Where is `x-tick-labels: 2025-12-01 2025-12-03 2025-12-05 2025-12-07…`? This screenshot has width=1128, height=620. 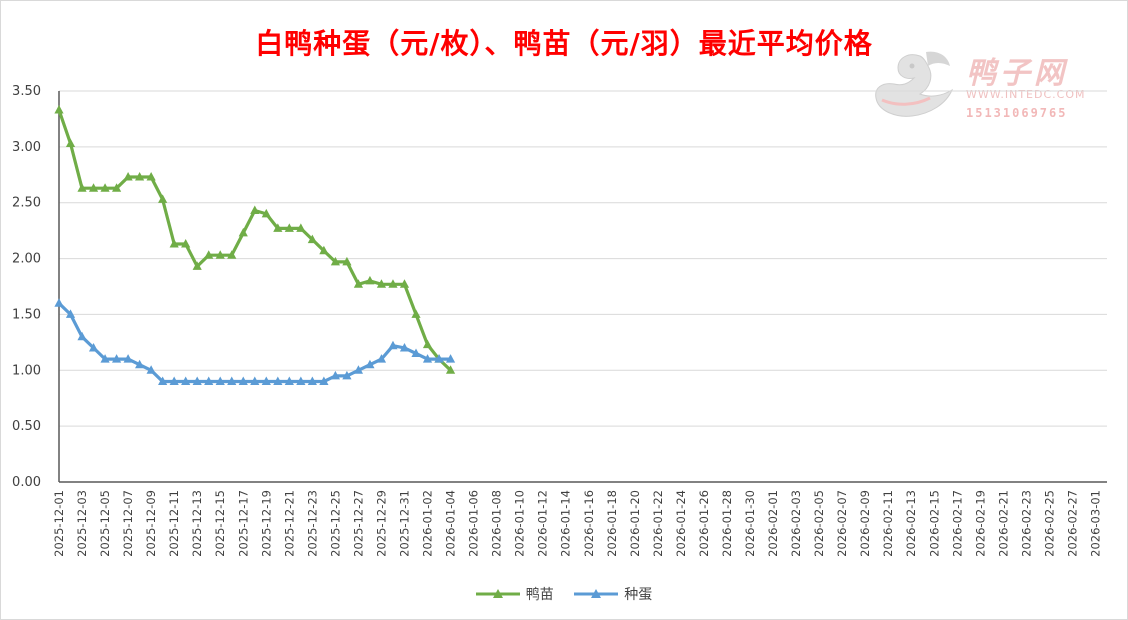 x-tick-labels: 2025-12-01 2025-12-03 2025-12-05 2025-12-07… is located at coordinates (577, 523).